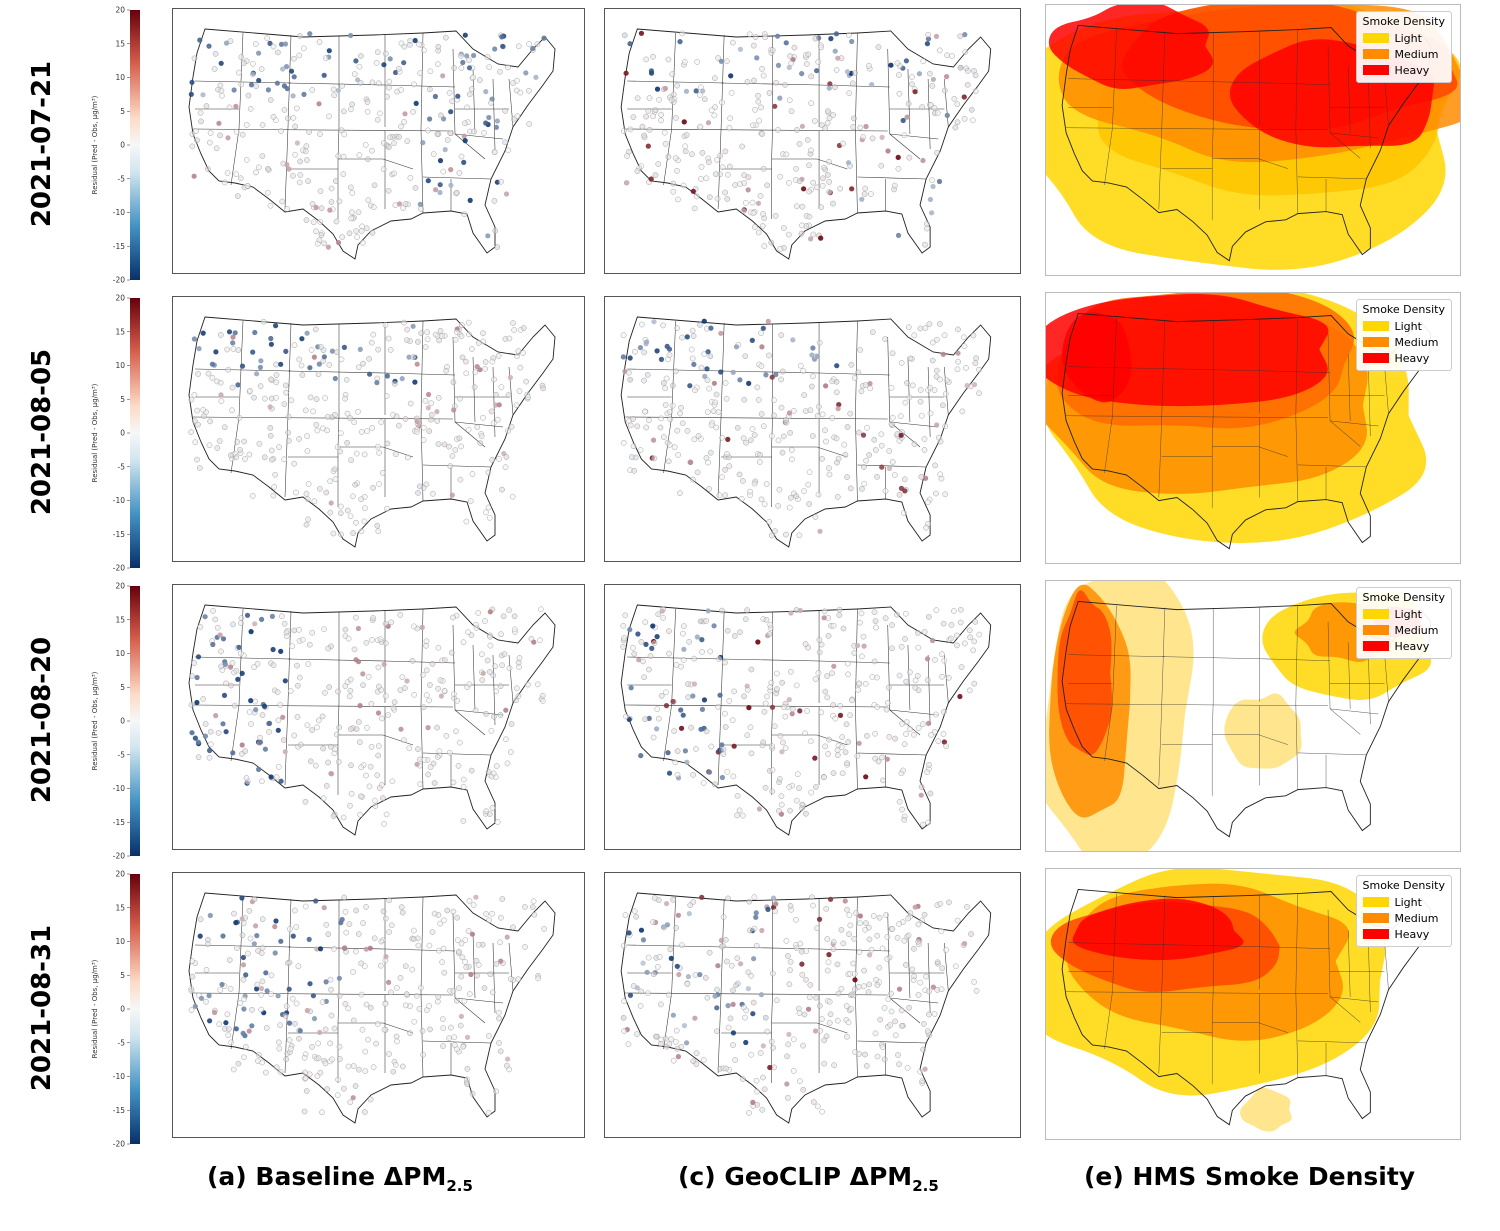 The height and width of the screenshot is (1231, 1500). What do you see at coordinates (120, 586) in the screenshot?
I see `colorbar-tick-label: 20` at bounding box center [120, 586].